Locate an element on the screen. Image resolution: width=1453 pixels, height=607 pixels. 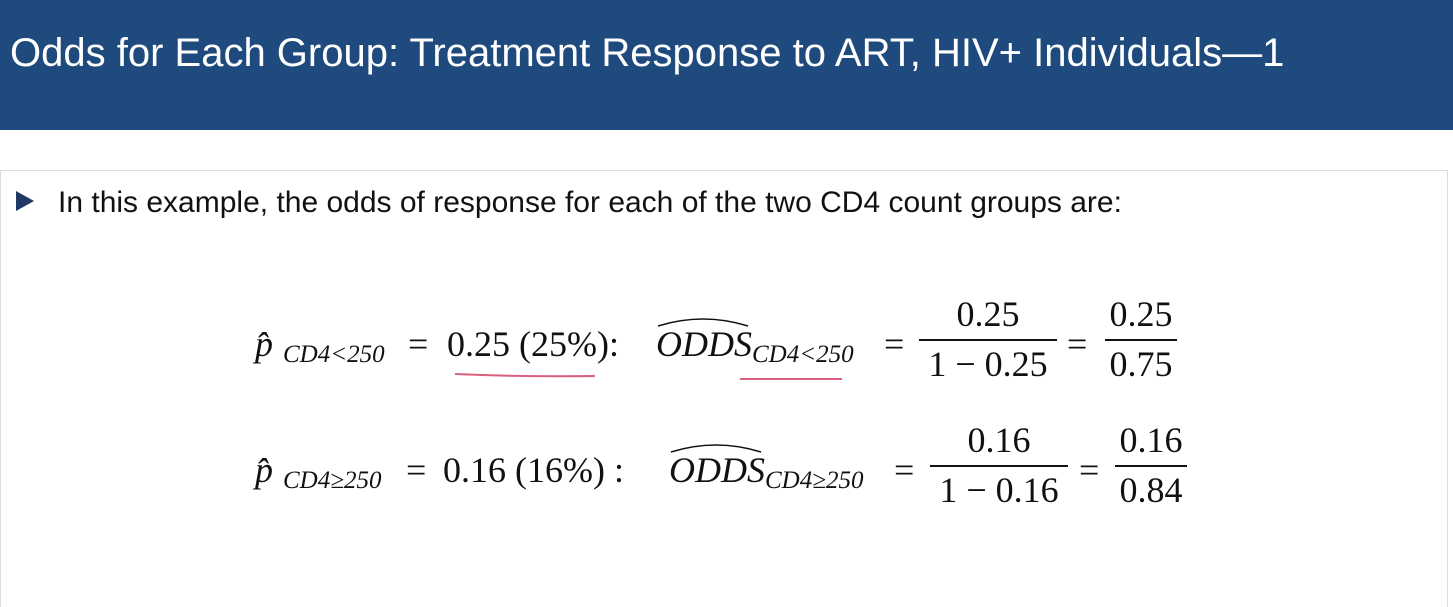
bullet-marker is located at coordinates (25, 201).